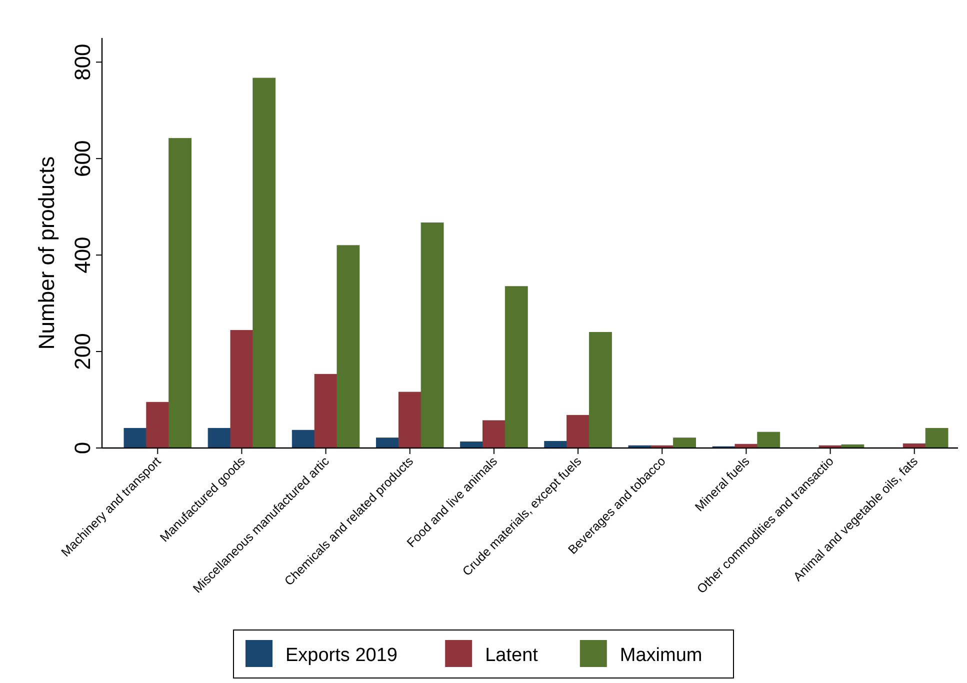  Describe the element at coordinates (512, 655) in the screenshot. I see `legend-label: Latent` at that location.